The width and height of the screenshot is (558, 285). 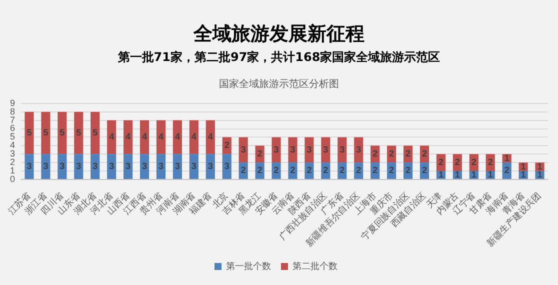 I want to click on y-tick-label: 9, so click(x=13, y=103).